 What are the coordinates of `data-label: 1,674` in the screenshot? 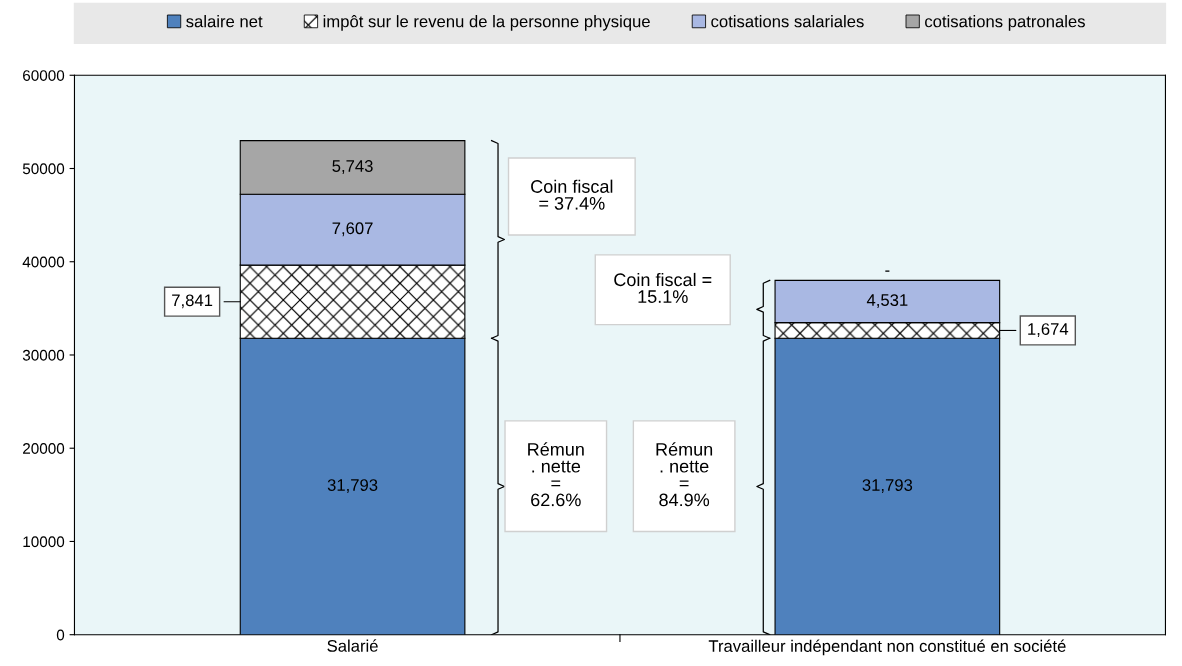 It's located at (1048, 330).